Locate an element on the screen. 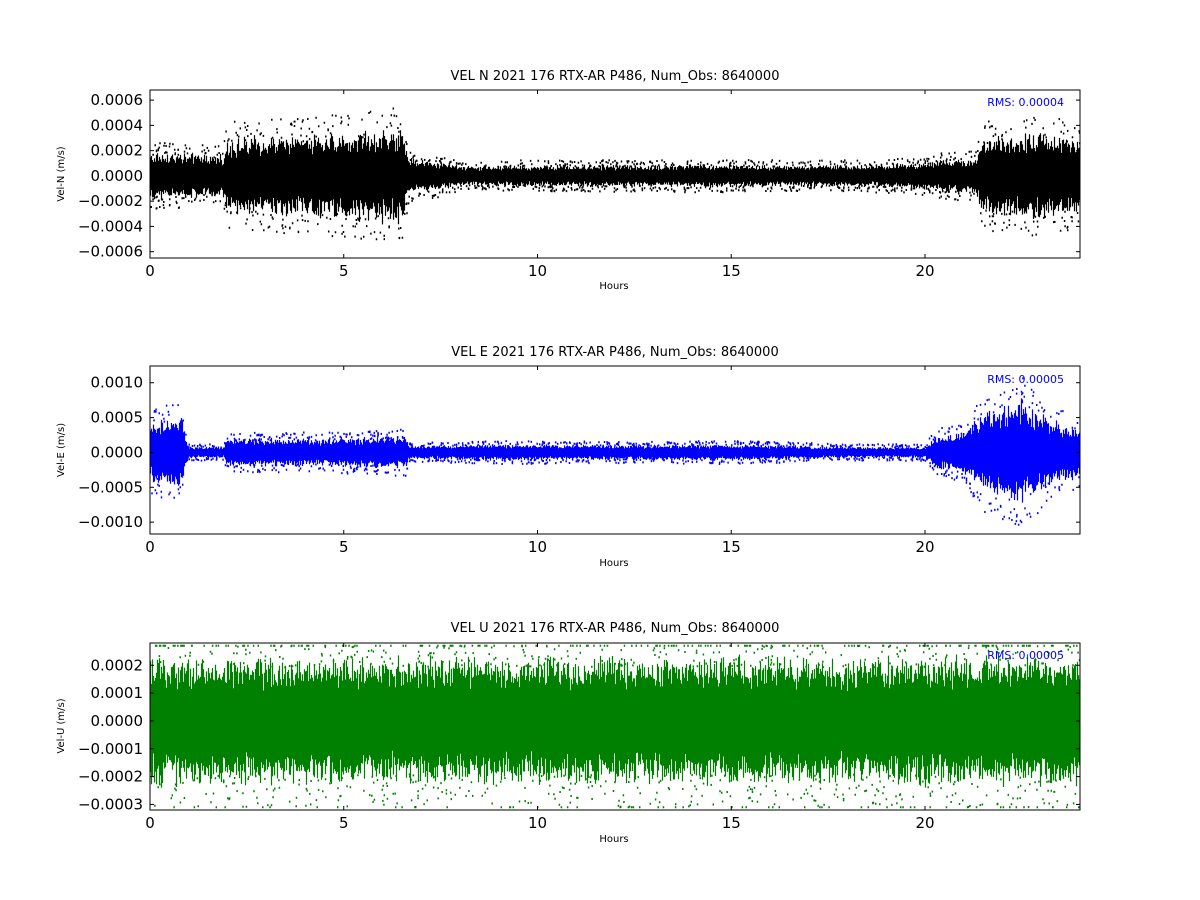 The height and width of the screenshot is (900, 1200). y-tick-label: 0.0005 is located at coordinates (117, 418).